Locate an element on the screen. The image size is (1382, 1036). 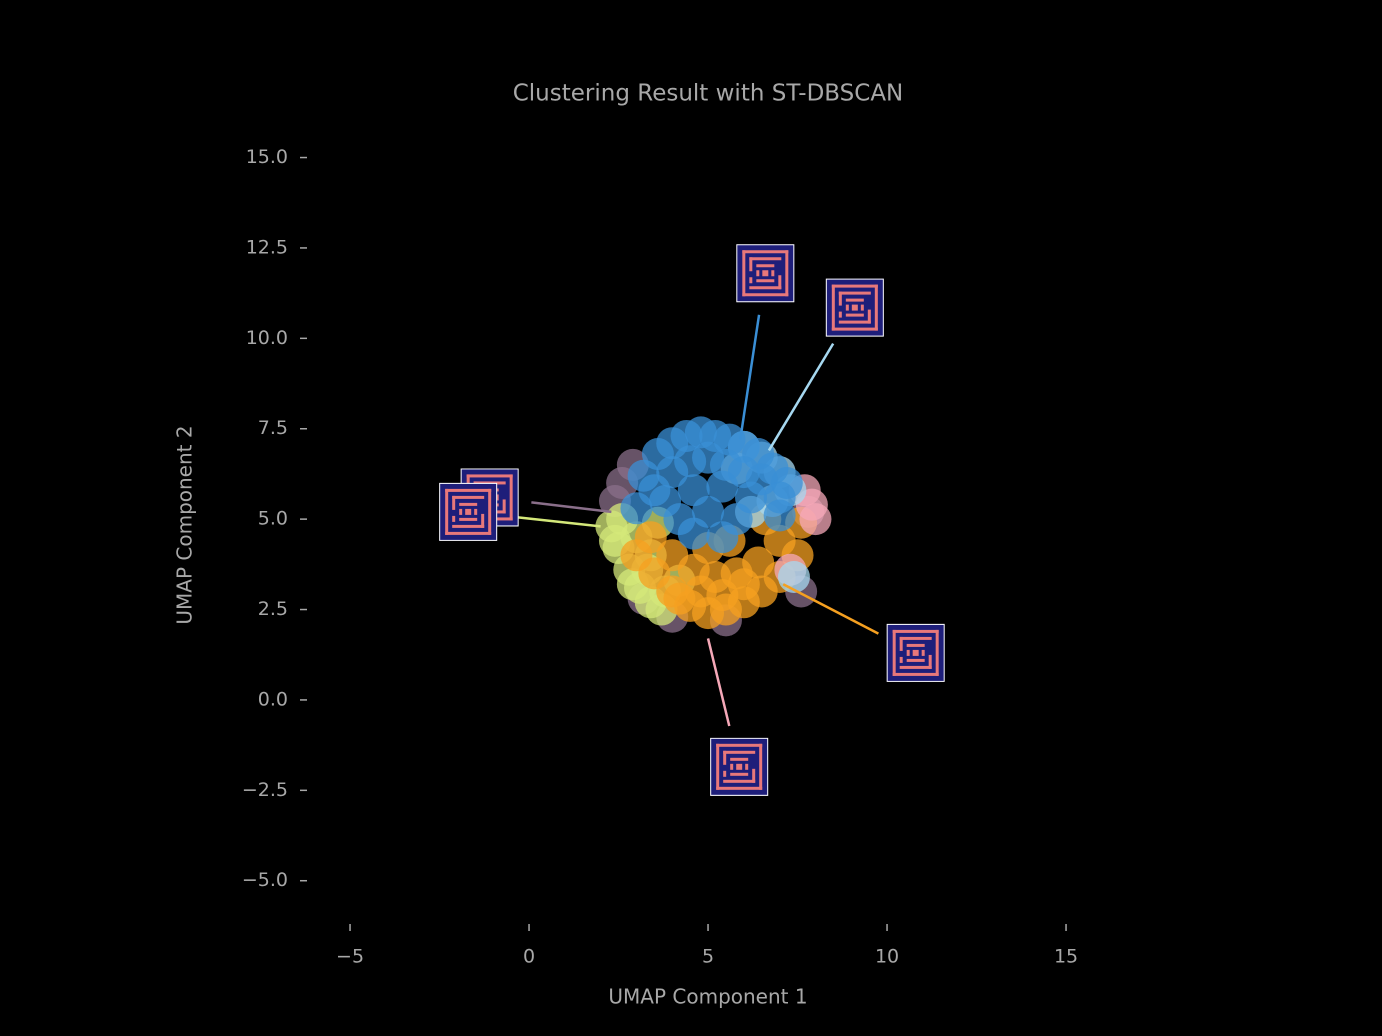
y-tick-label: 2.5 is located at coordinates (273, 609).